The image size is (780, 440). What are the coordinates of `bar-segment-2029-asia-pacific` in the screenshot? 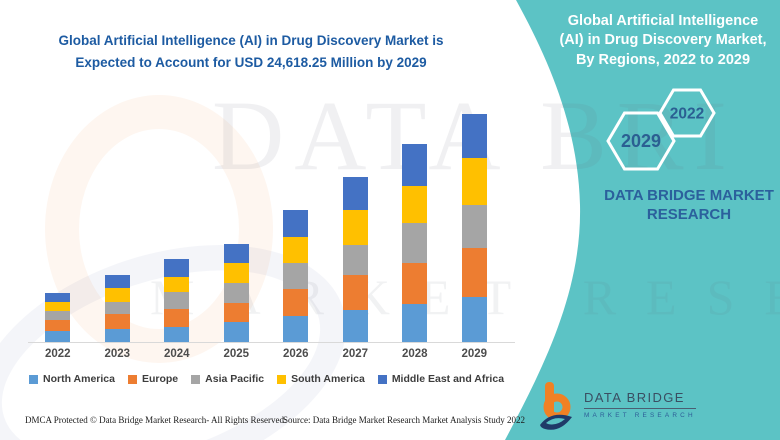 It's located at (474, 226).